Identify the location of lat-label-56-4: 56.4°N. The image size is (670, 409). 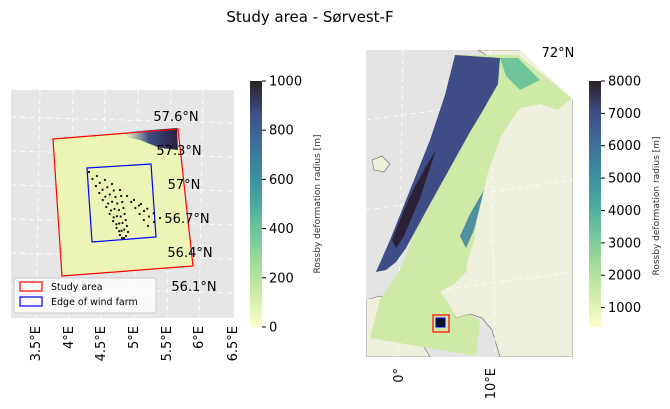
(189, 253).